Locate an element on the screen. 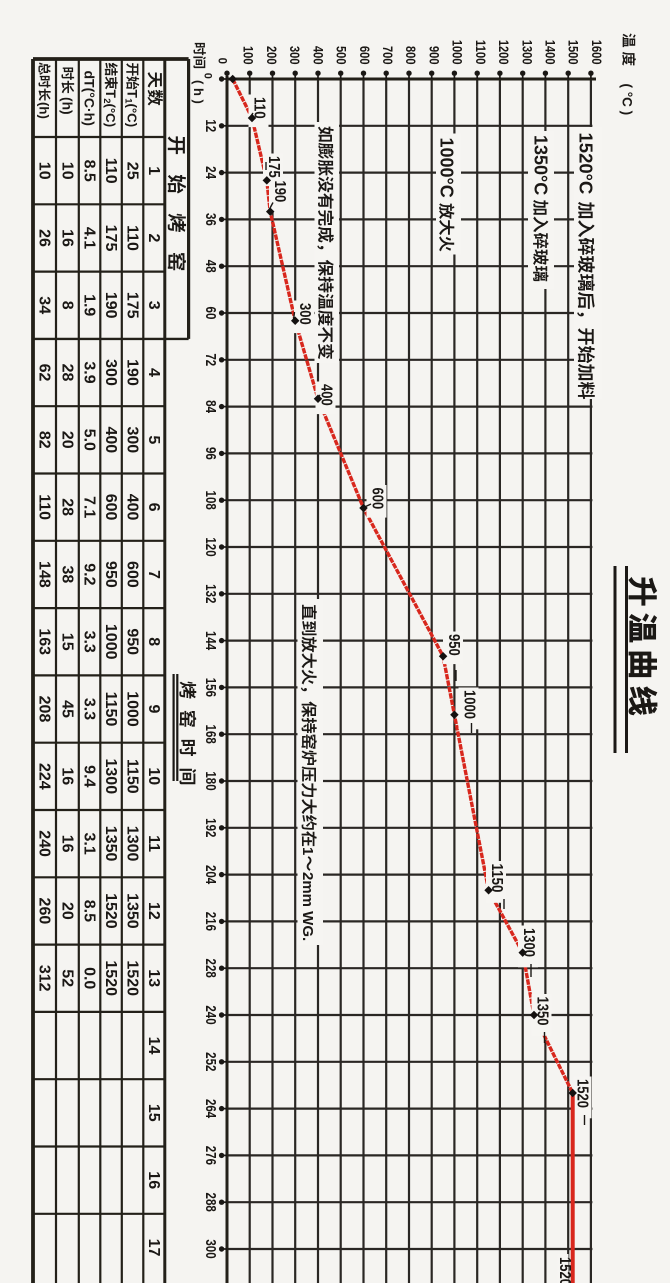  svg-text: 17 is located at coordinates (153, 1248).